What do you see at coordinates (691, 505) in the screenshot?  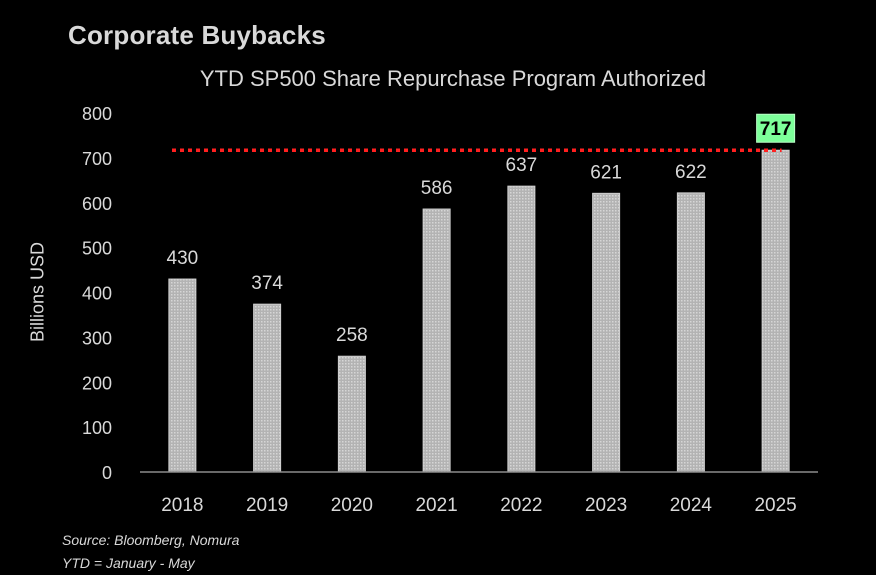 I see `x-tick-label-2024: 2024` at bounding box center [691, 505].